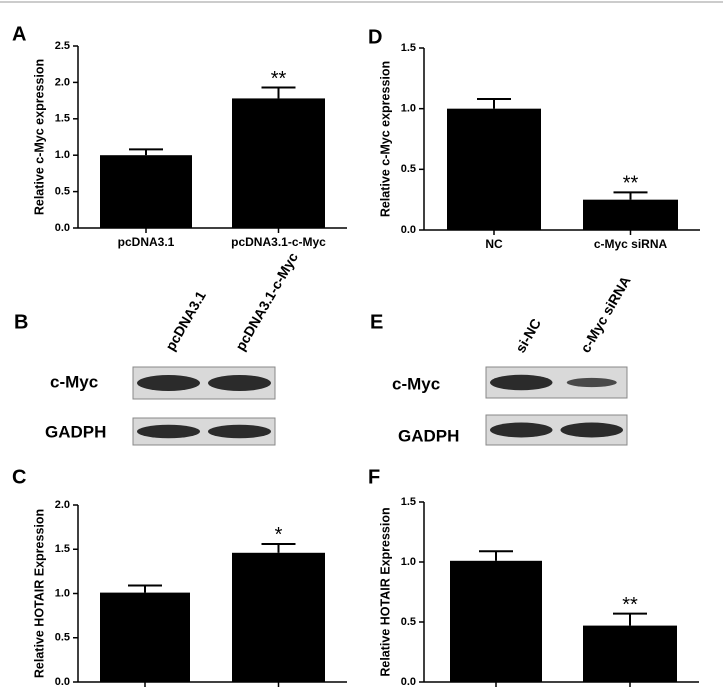 Image resolution: width=723 pixels, height=700 pixels. Describe the element at coordinates (494, 244) in the screenshot. I see `x-tick-label: NC` at that location.